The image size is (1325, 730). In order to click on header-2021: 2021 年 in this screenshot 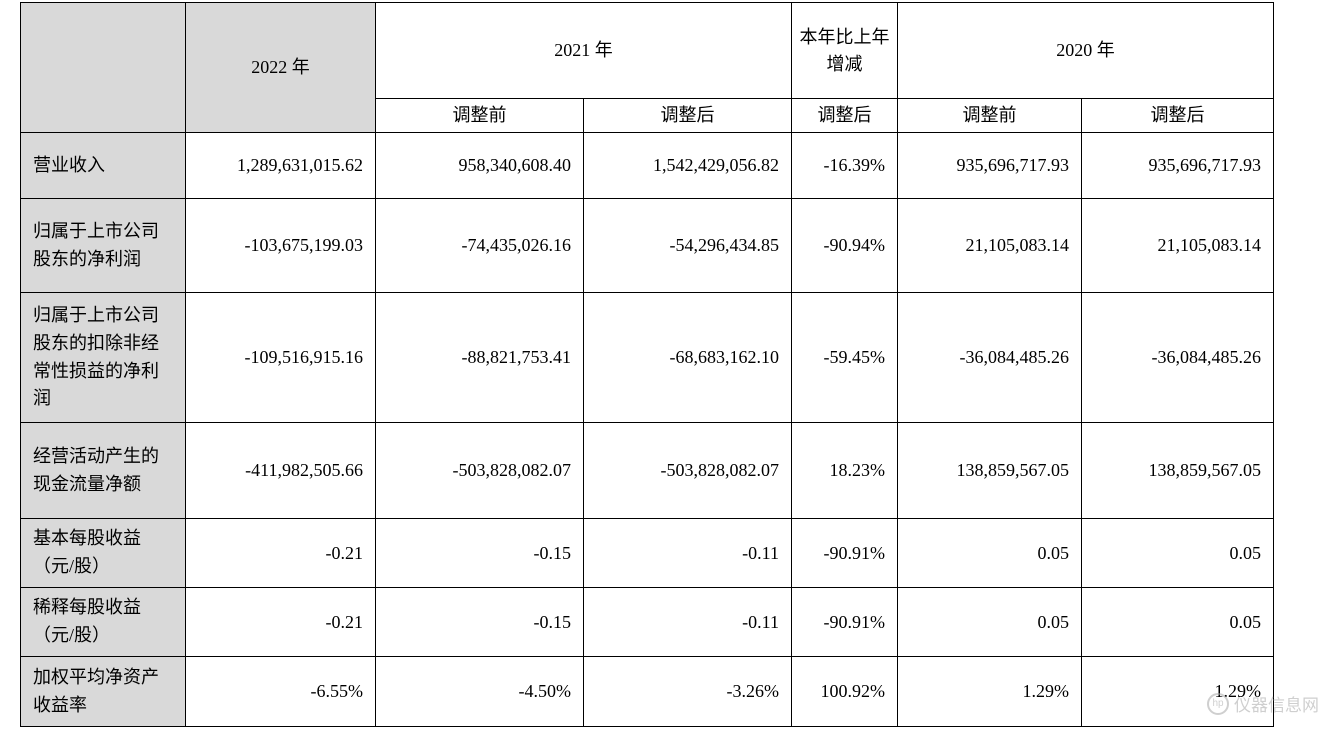, I will do `click(583, 50)`.